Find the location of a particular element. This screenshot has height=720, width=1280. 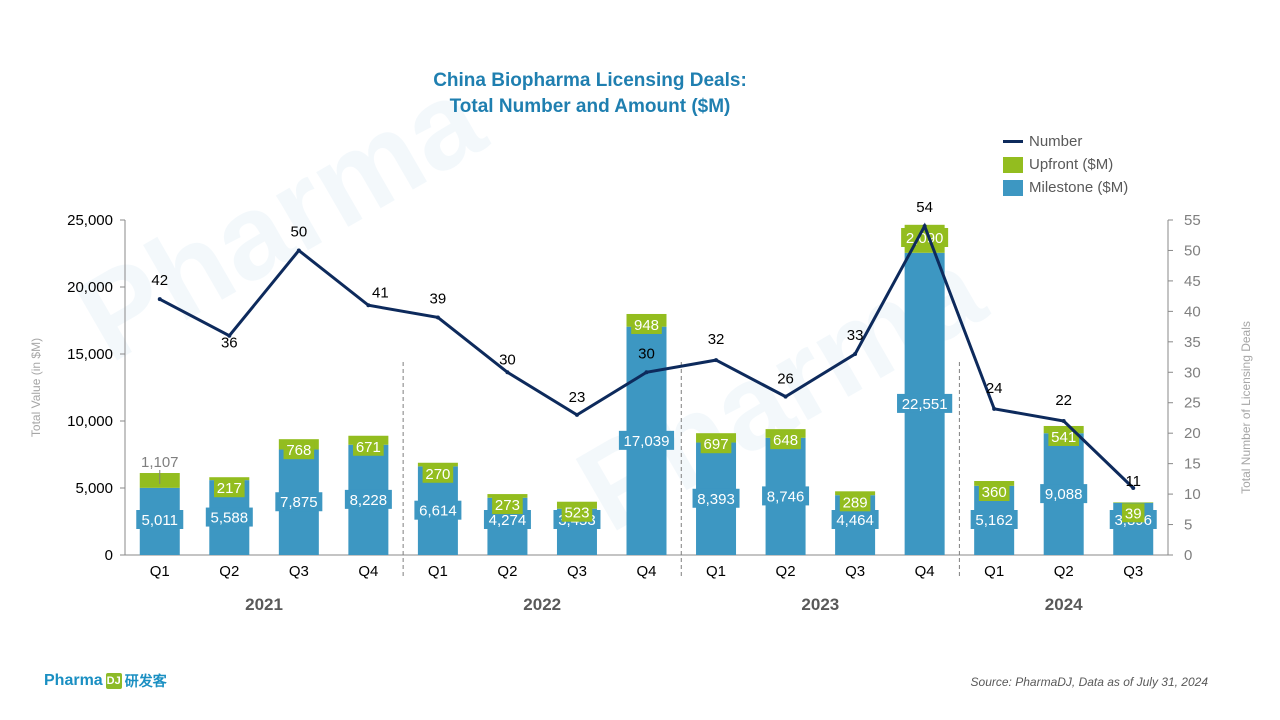

label-upfront: 2,090 is located at coordinates (925, 238).